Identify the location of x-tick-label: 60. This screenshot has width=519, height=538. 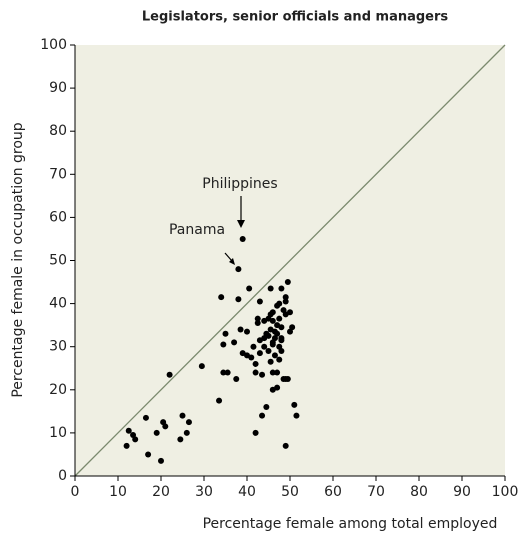
(333, 492).